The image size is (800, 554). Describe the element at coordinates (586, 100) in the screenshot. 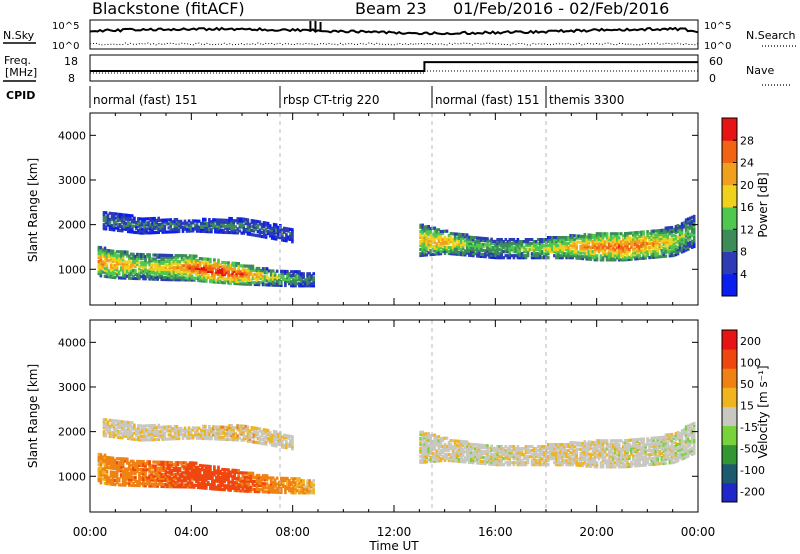

I see `cpid-segment-label: themis 3300` at that location.